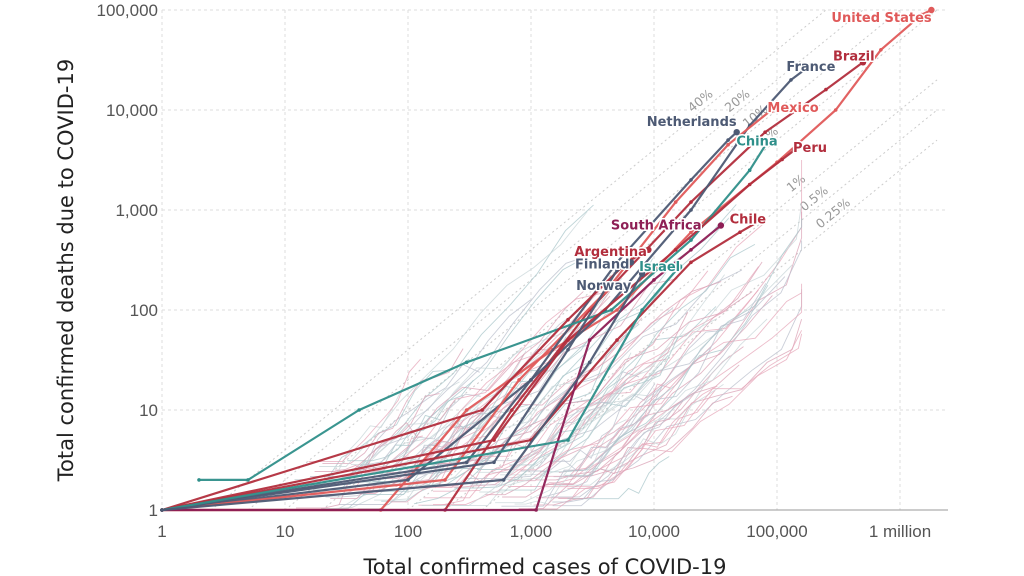 The image size is (1024, 576). Describe the element at coordinates (132, 110) in the screenshot. I see `y-tick-label: 10,000` at that location.